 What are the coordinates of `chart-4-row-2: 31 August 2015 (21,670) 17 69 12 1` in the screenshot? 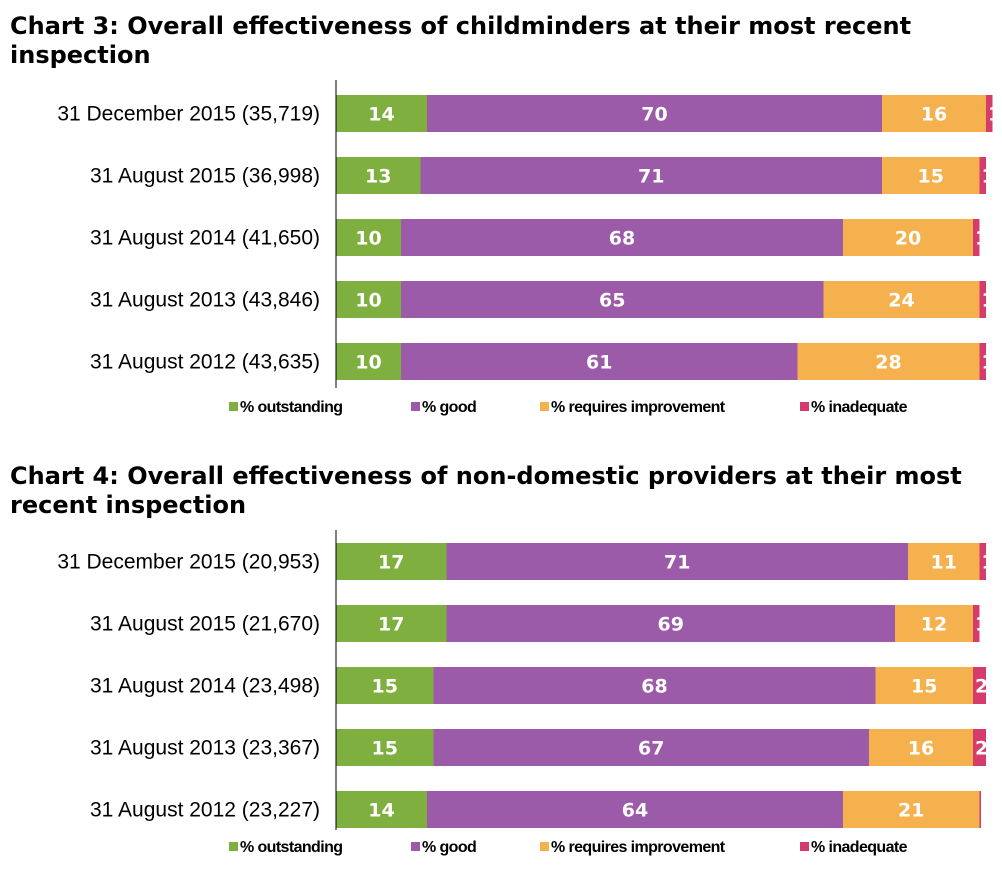 It's located at (539, 623).